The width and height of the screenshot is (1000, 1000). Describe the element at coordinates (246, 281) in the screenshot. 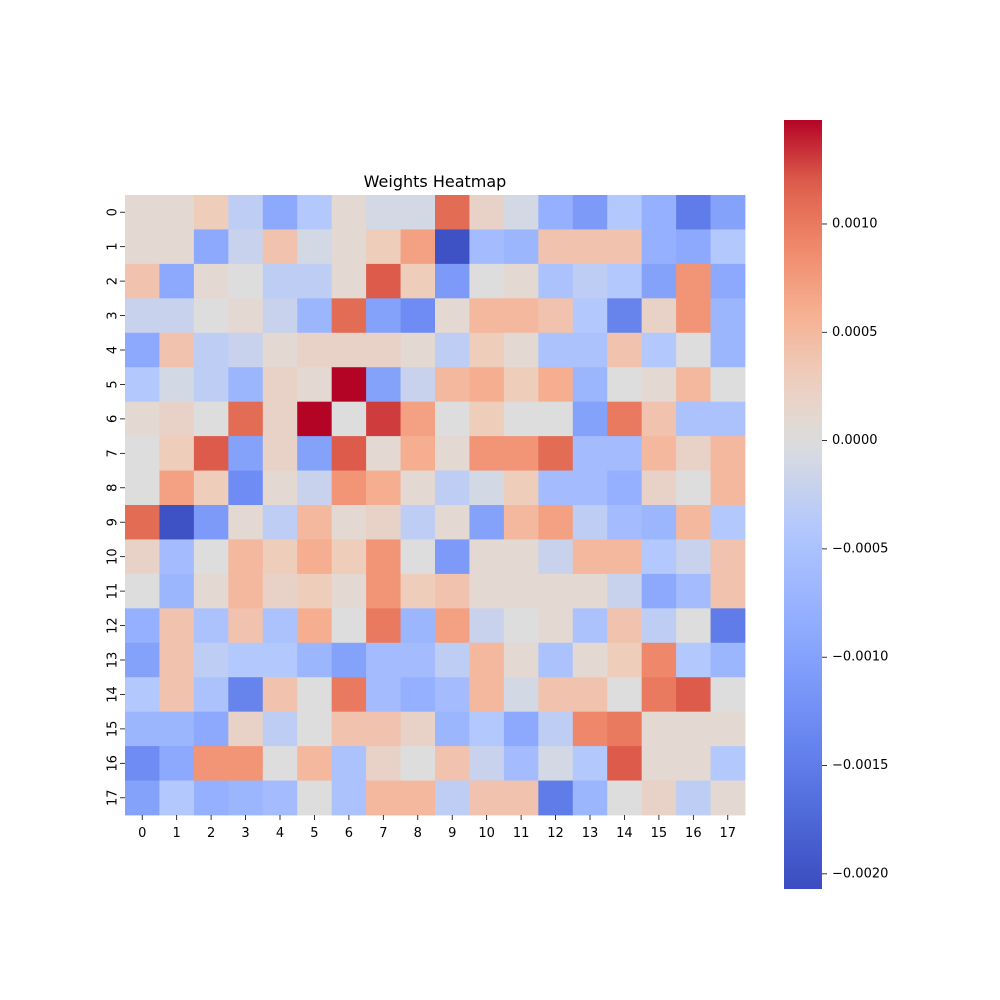

I see `heatmap-cell-r2-c3` at that location.